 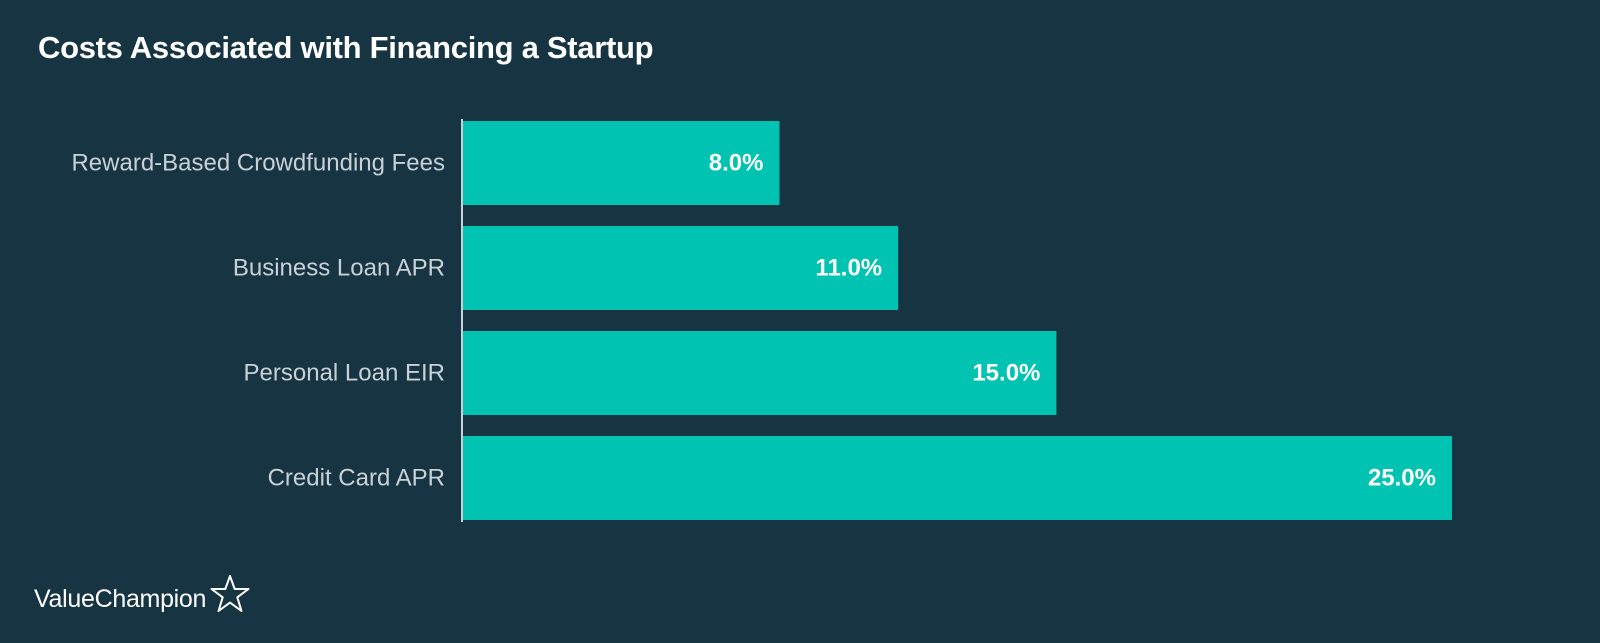 What do you see at coordinates (120, 598) in the screenshot?
I see `brand-name: ValueChampion` at bounding box center [120, 598].